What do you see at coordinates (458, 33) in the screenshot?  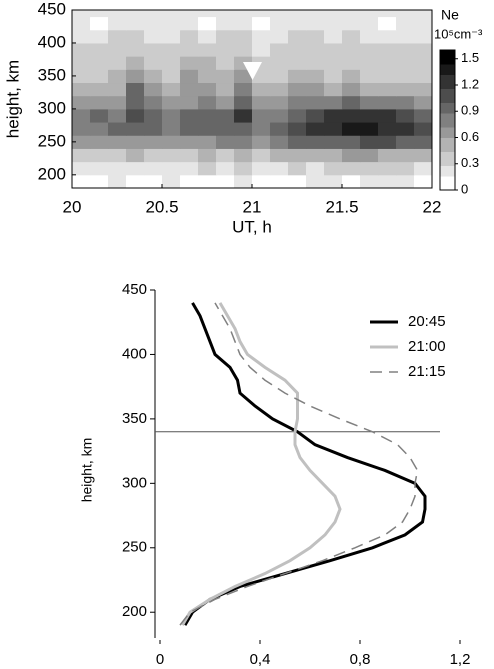 I see `colorbar-unit: 10⁵cm⁻³` at bounding box center [458, 33].